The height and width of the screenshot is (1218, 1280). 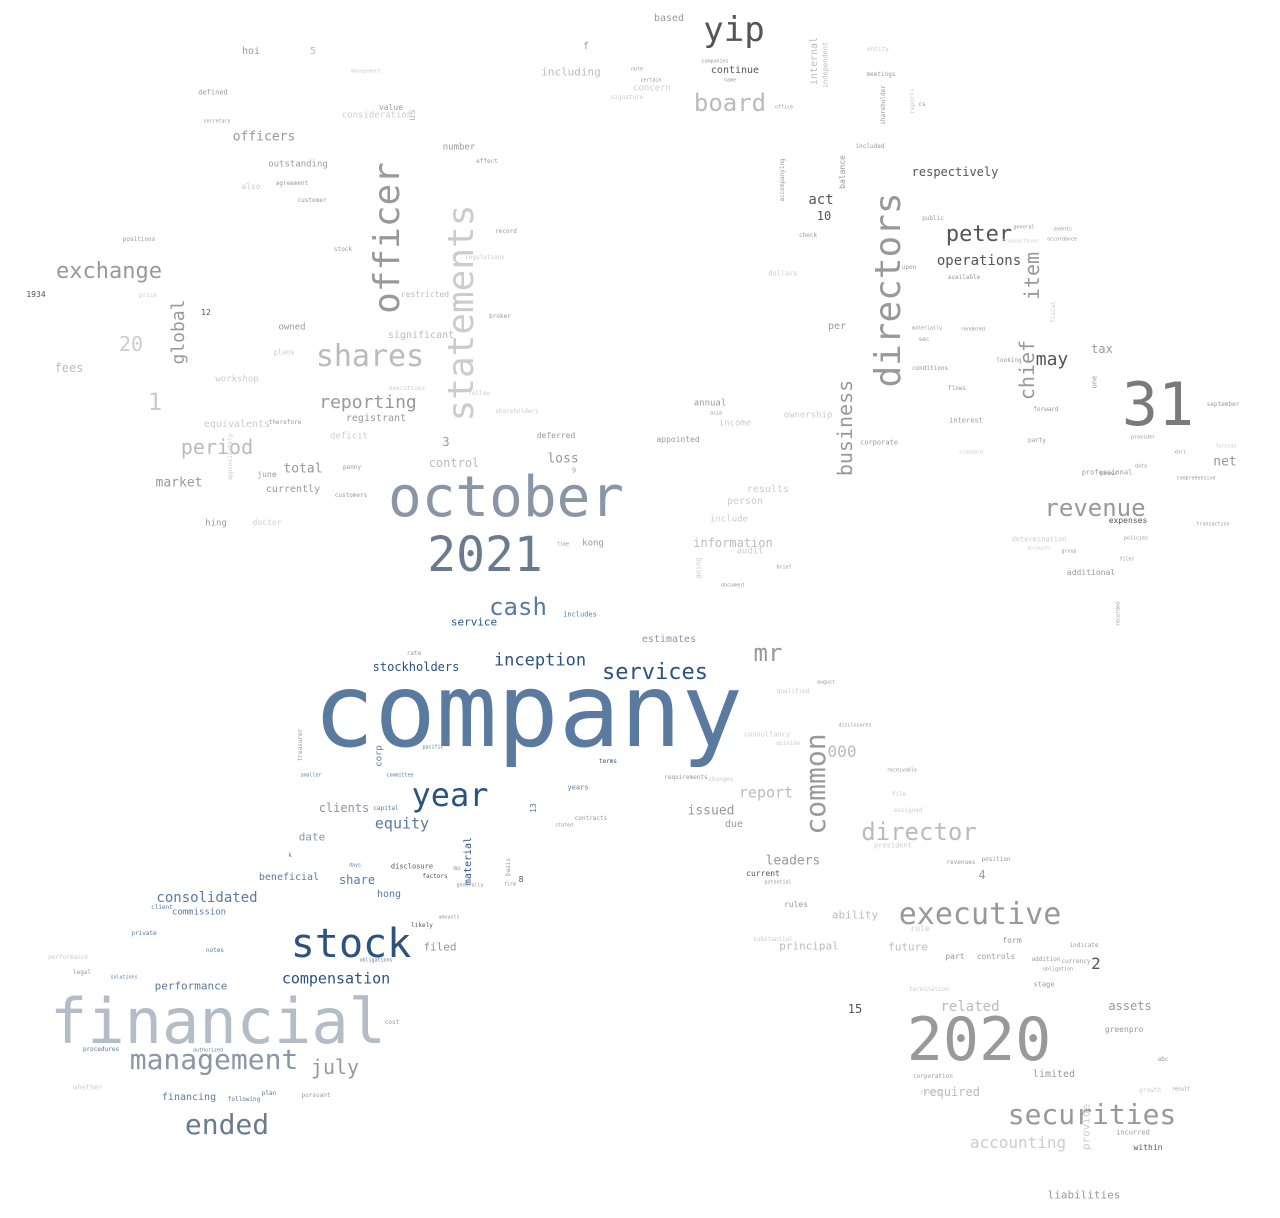 I want to click on cloud-word: file, so click(x=899, y=794).